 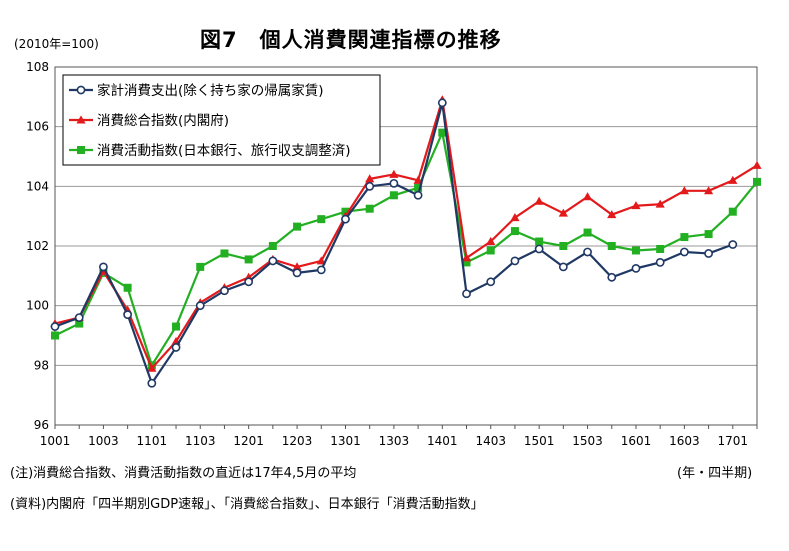 I want to click on x-tick-label: 1103, so click(x=200, y=441).